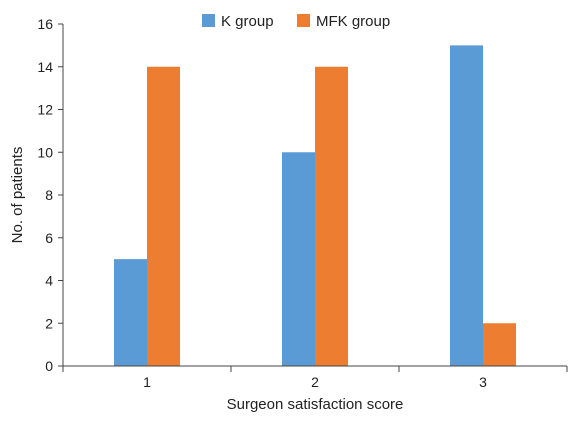  What do you see at coordinates (147, 382) in the screenshot?
I see `x-tick-label: 1` at bounding box center [147, 382].